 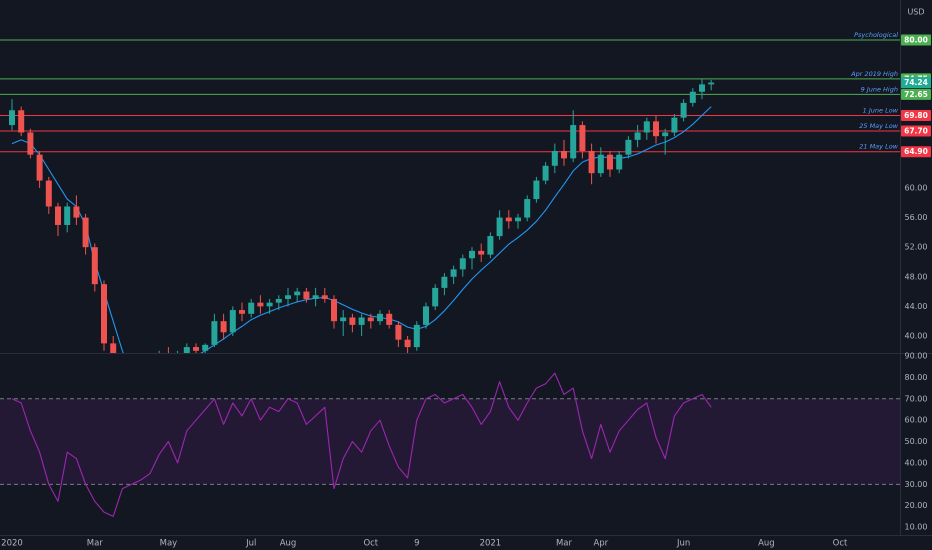 I want to click on rsi-tick-label: 60.00, so click(x=916, y=420).